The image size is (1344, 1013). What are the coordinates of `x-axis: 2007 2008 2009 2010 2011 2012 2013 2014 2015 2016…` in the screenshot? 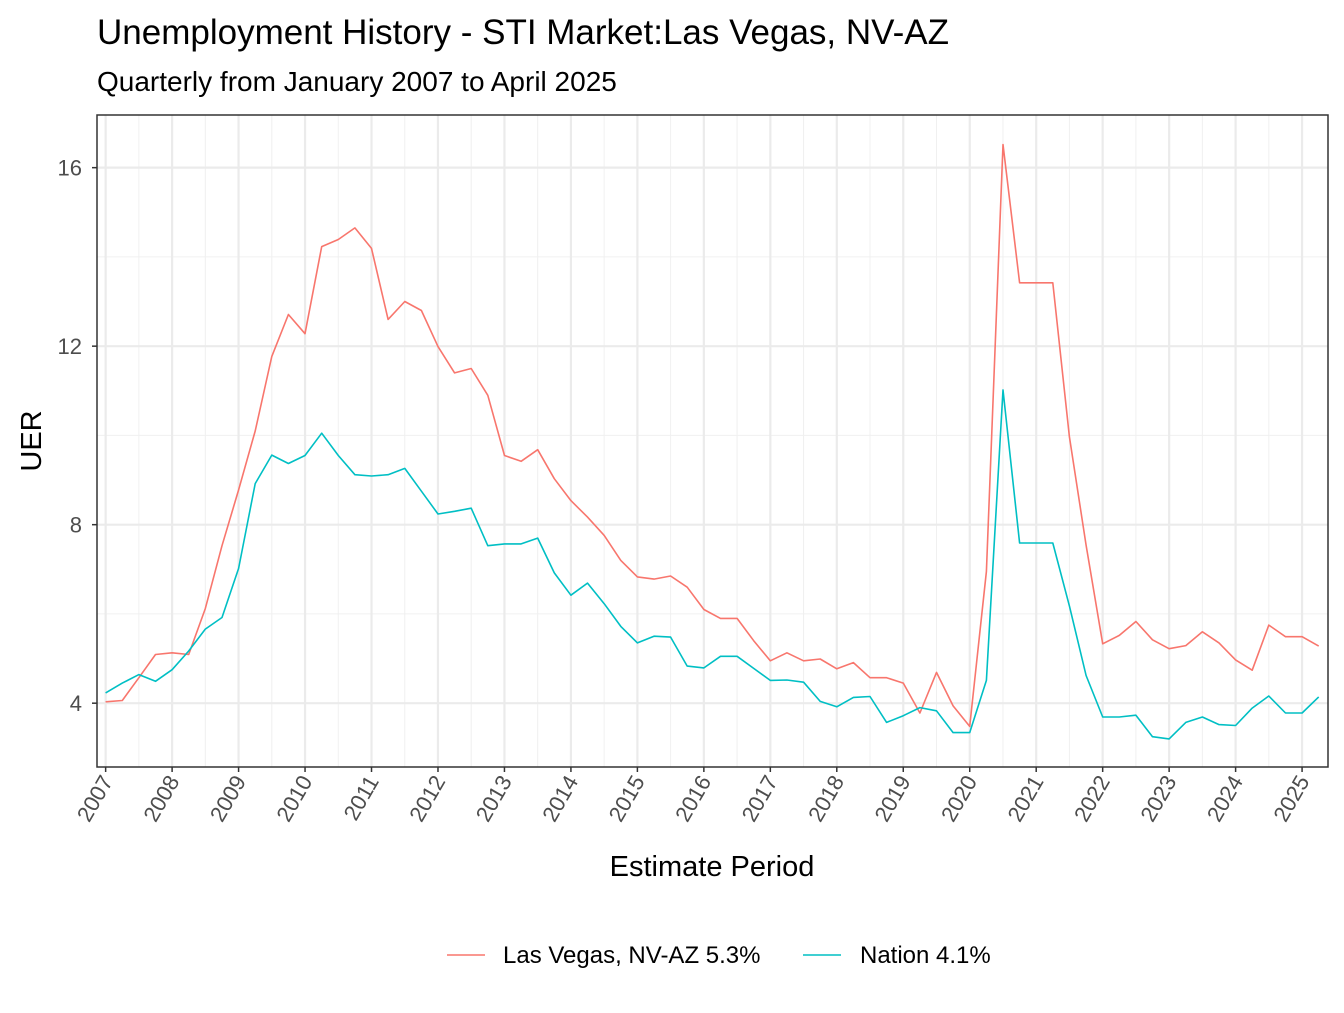 It's located at (693, 796).